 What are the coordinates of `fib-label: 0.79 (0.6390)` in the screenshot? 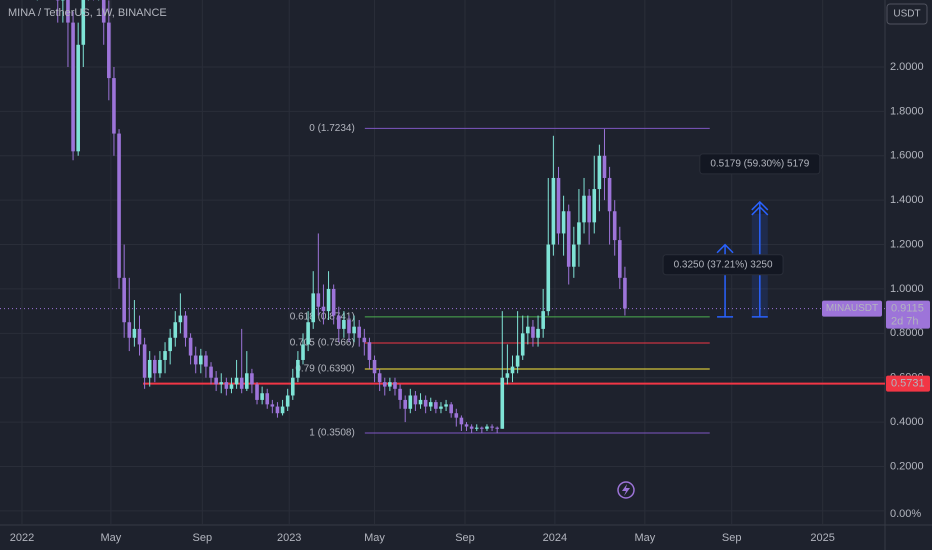 It's located at (325, 369).